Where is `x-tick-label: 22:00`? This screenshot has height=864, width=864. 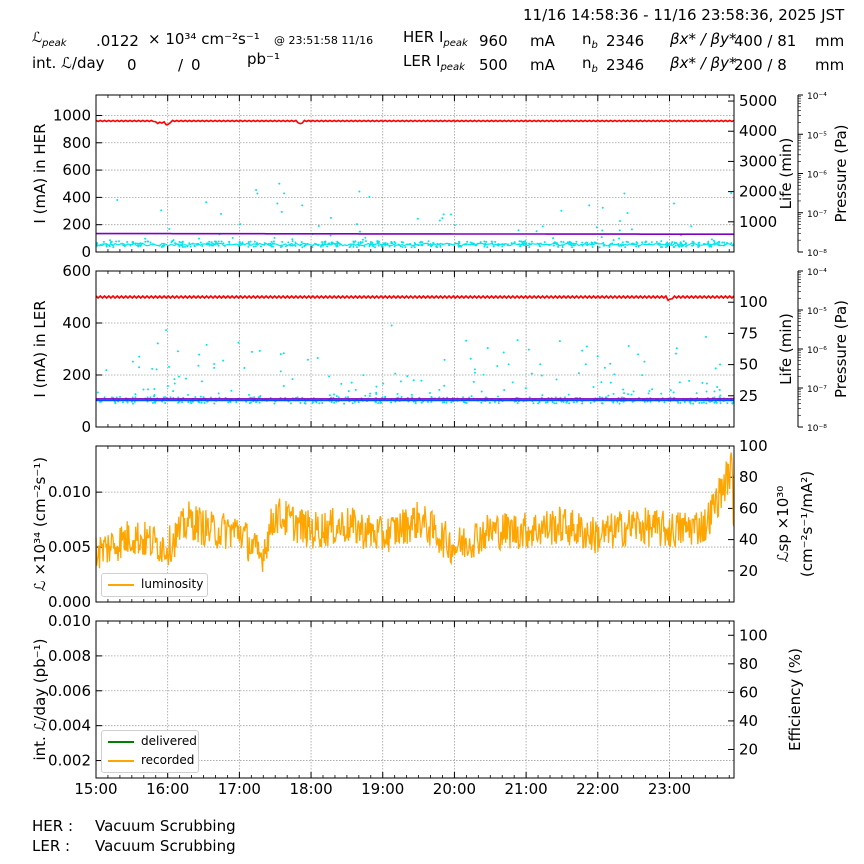 x-tick-label: 22:00 is located at coordinates (597, 789).